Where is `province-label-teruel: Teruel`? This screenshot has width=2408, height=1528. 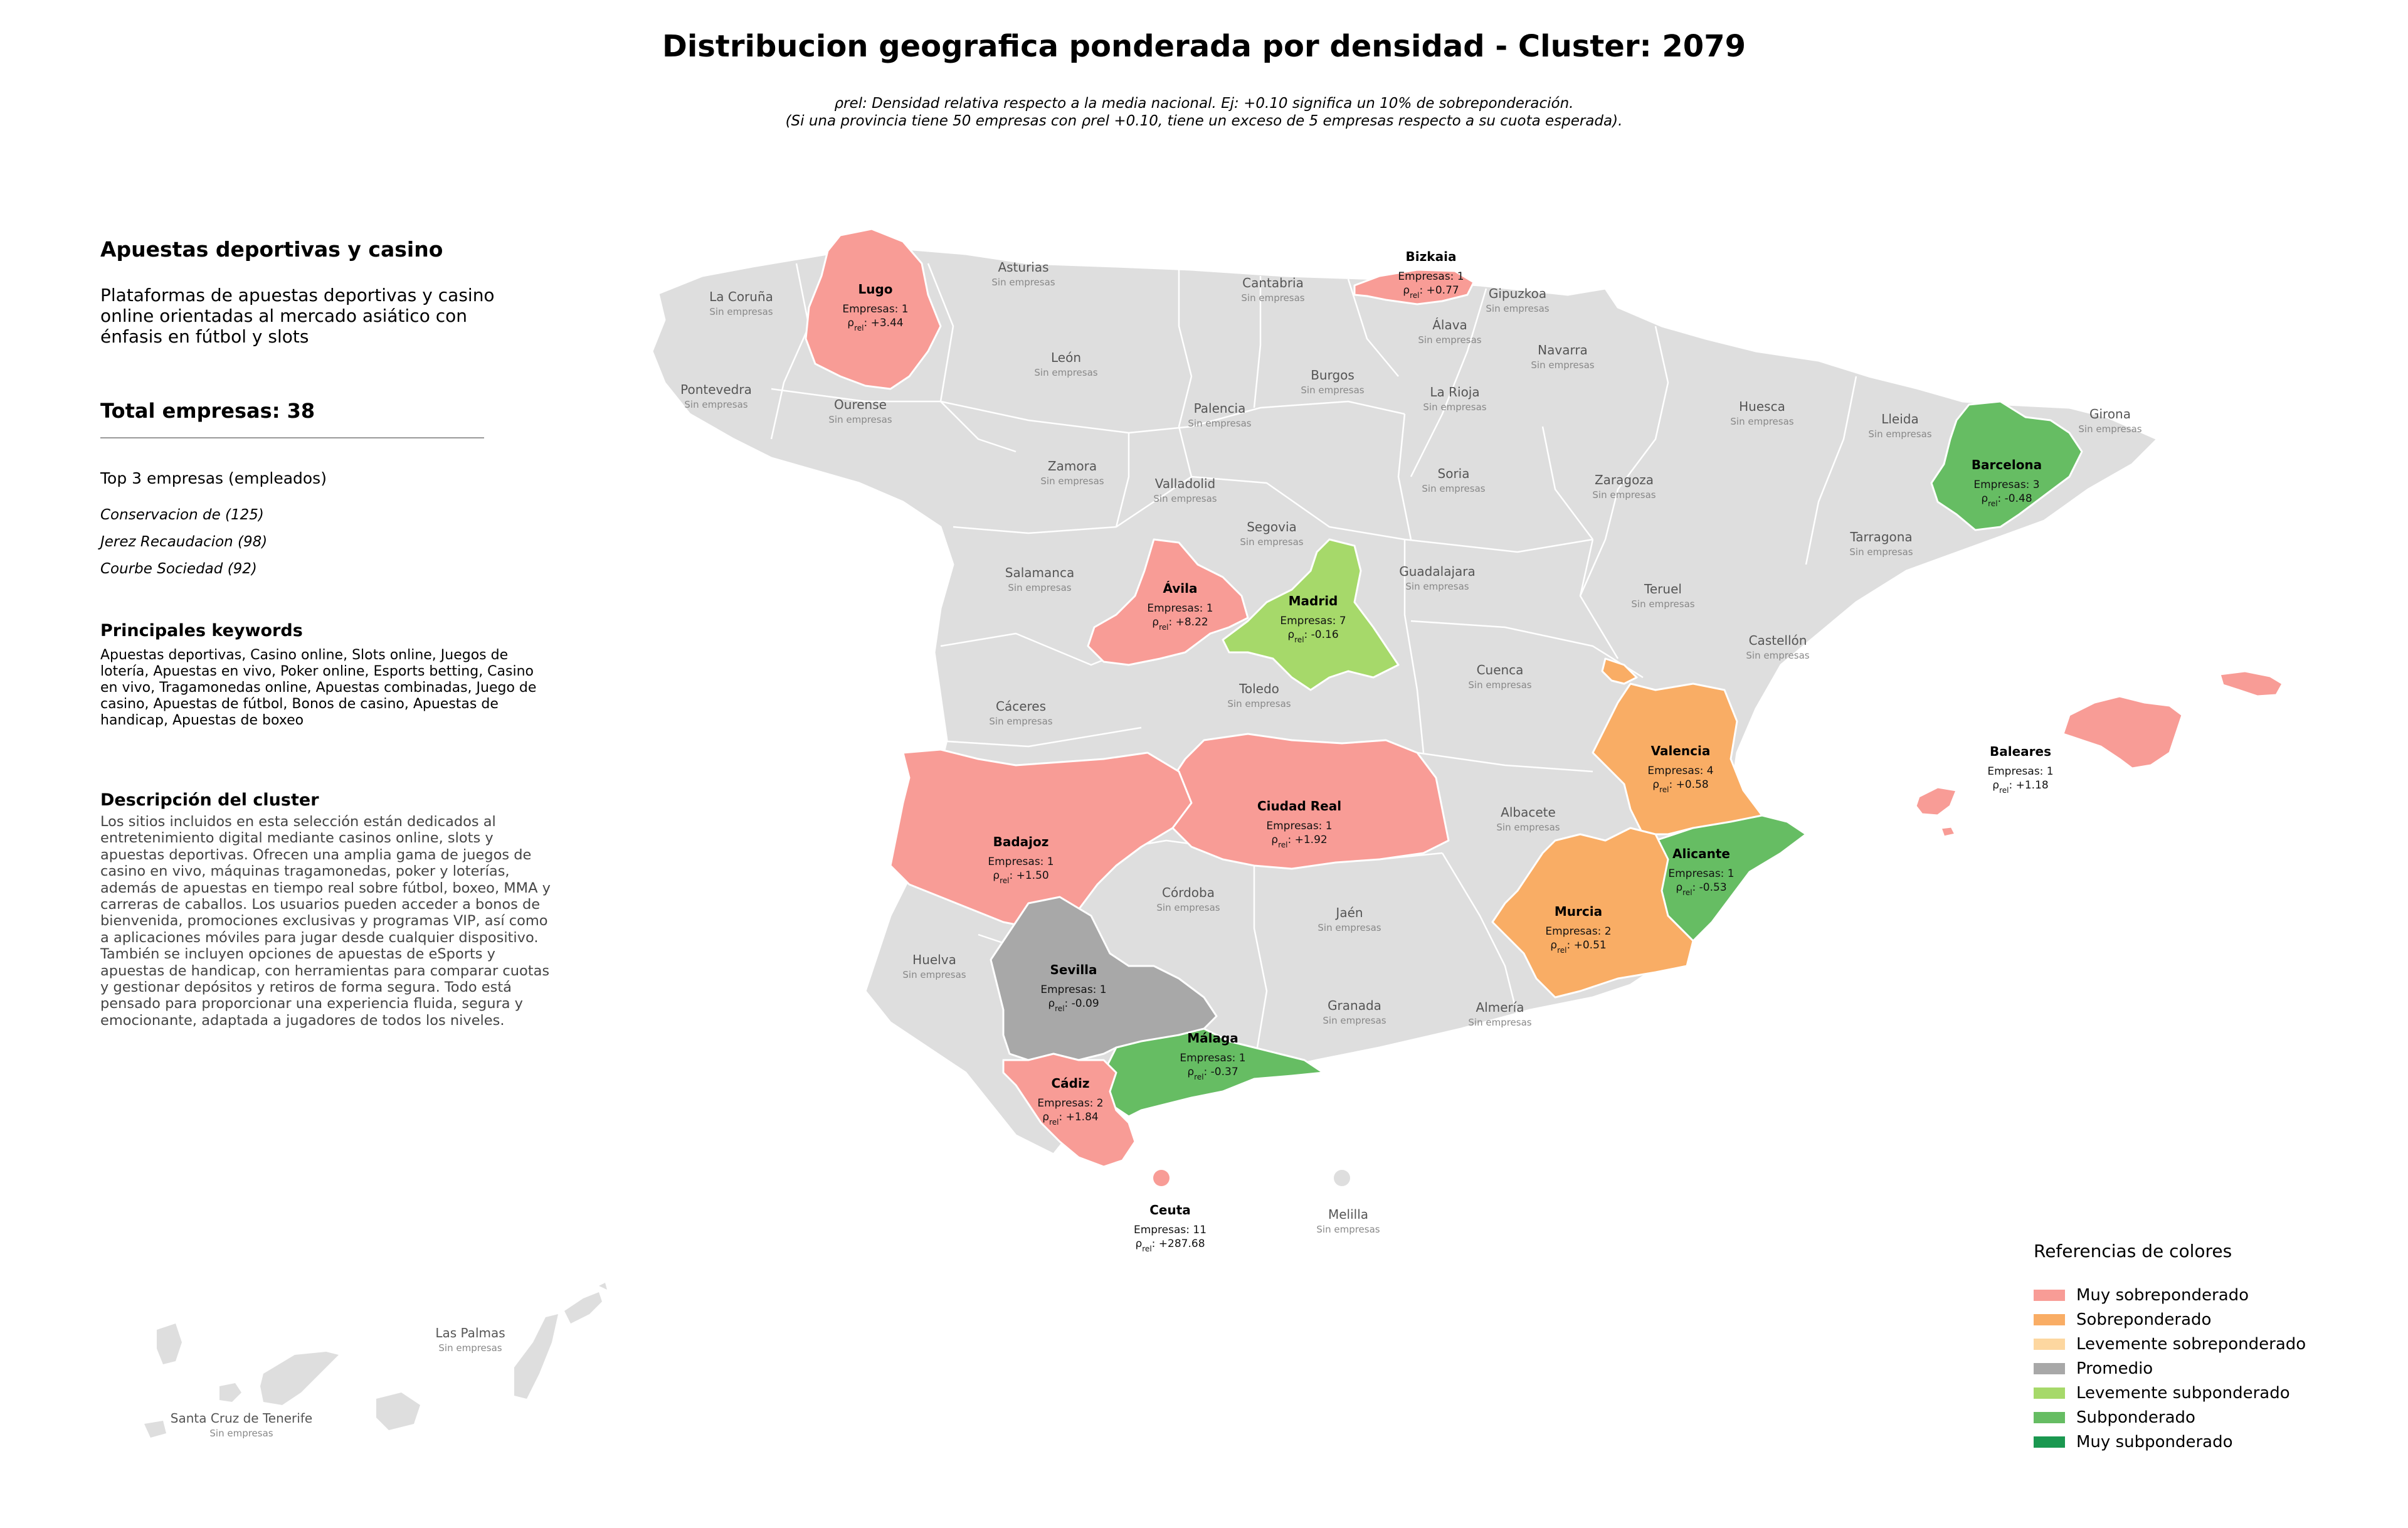
province-label-teruel: Teruel is located at coordinates (1663, 589).